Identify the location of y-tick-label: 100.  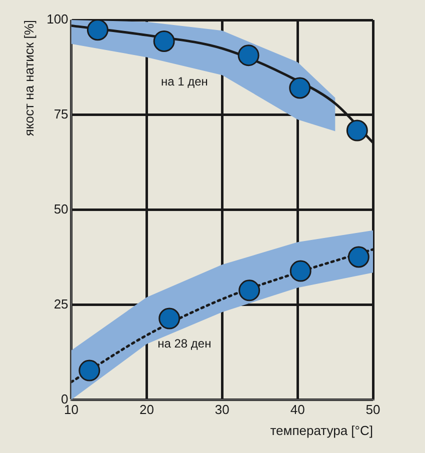
(57, 19).